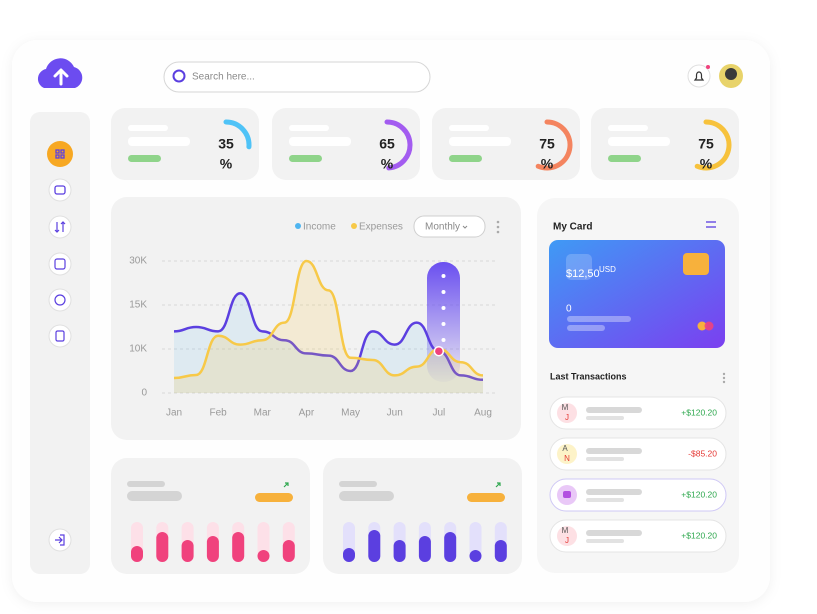  I want to click on card-logo, so click(579, 267).